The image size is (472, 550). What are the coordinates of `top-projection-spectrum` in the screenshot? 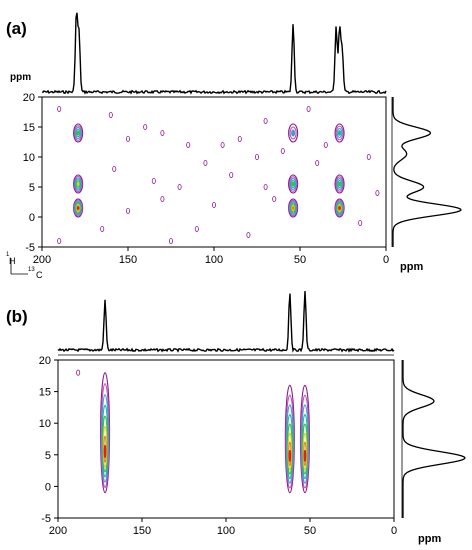 It's located at (214, 53).